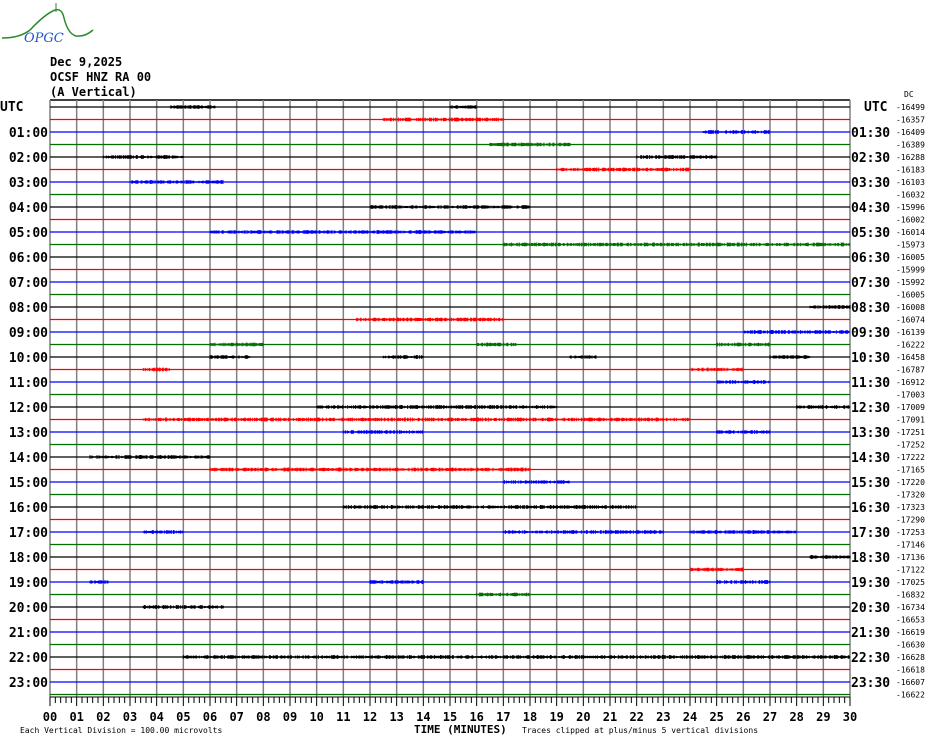  What do you see at coordinates (910, 220) in the screenshot?
I see `dc-offset-label: -16002` at bounding box center [910, 220].